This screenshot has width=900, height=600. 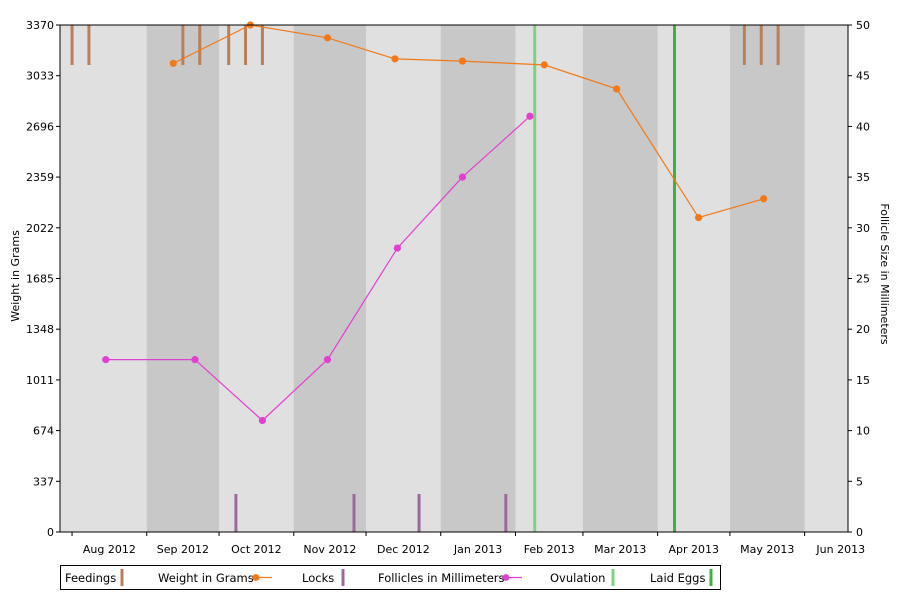 I want to click on legend-label: Feedings, so click(x=90, y=578).